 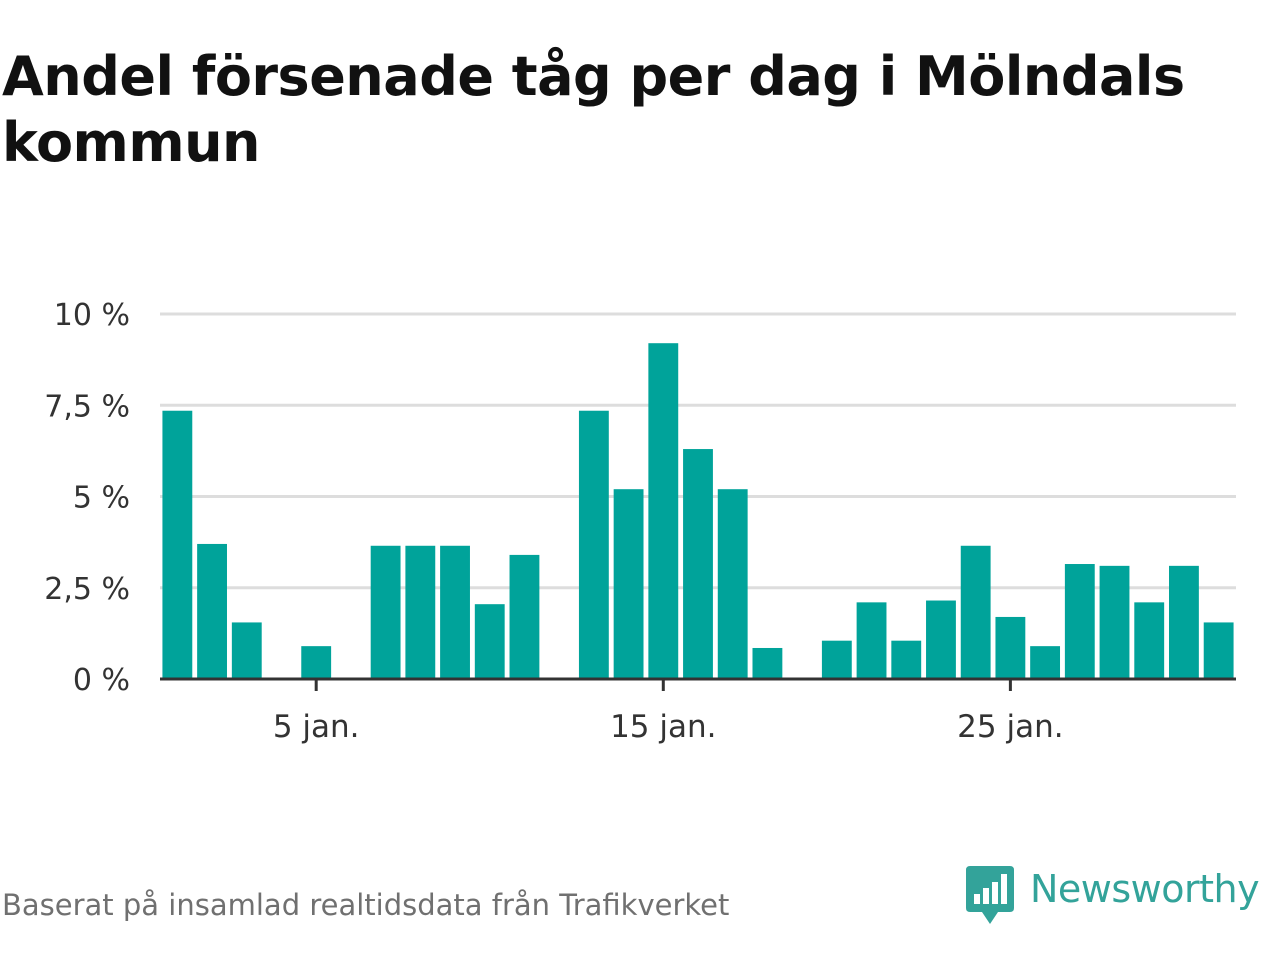 What do you see at coordinates (1145, 889) in the screenshot?
I see `brand-name: Newsworthy` at bounding box center [1145, 889].